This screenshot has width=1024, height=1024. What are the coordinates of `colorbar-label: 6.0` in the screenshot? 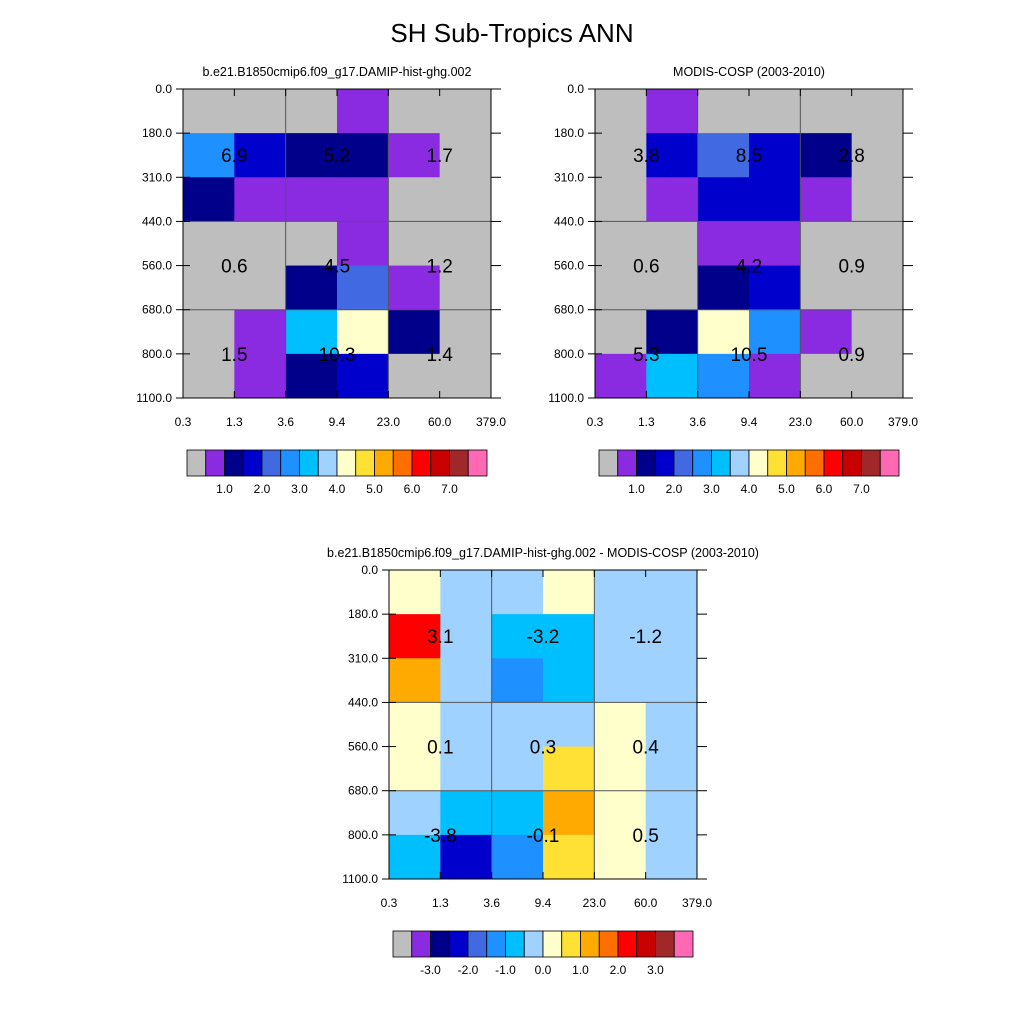 It's located at (412, 489).